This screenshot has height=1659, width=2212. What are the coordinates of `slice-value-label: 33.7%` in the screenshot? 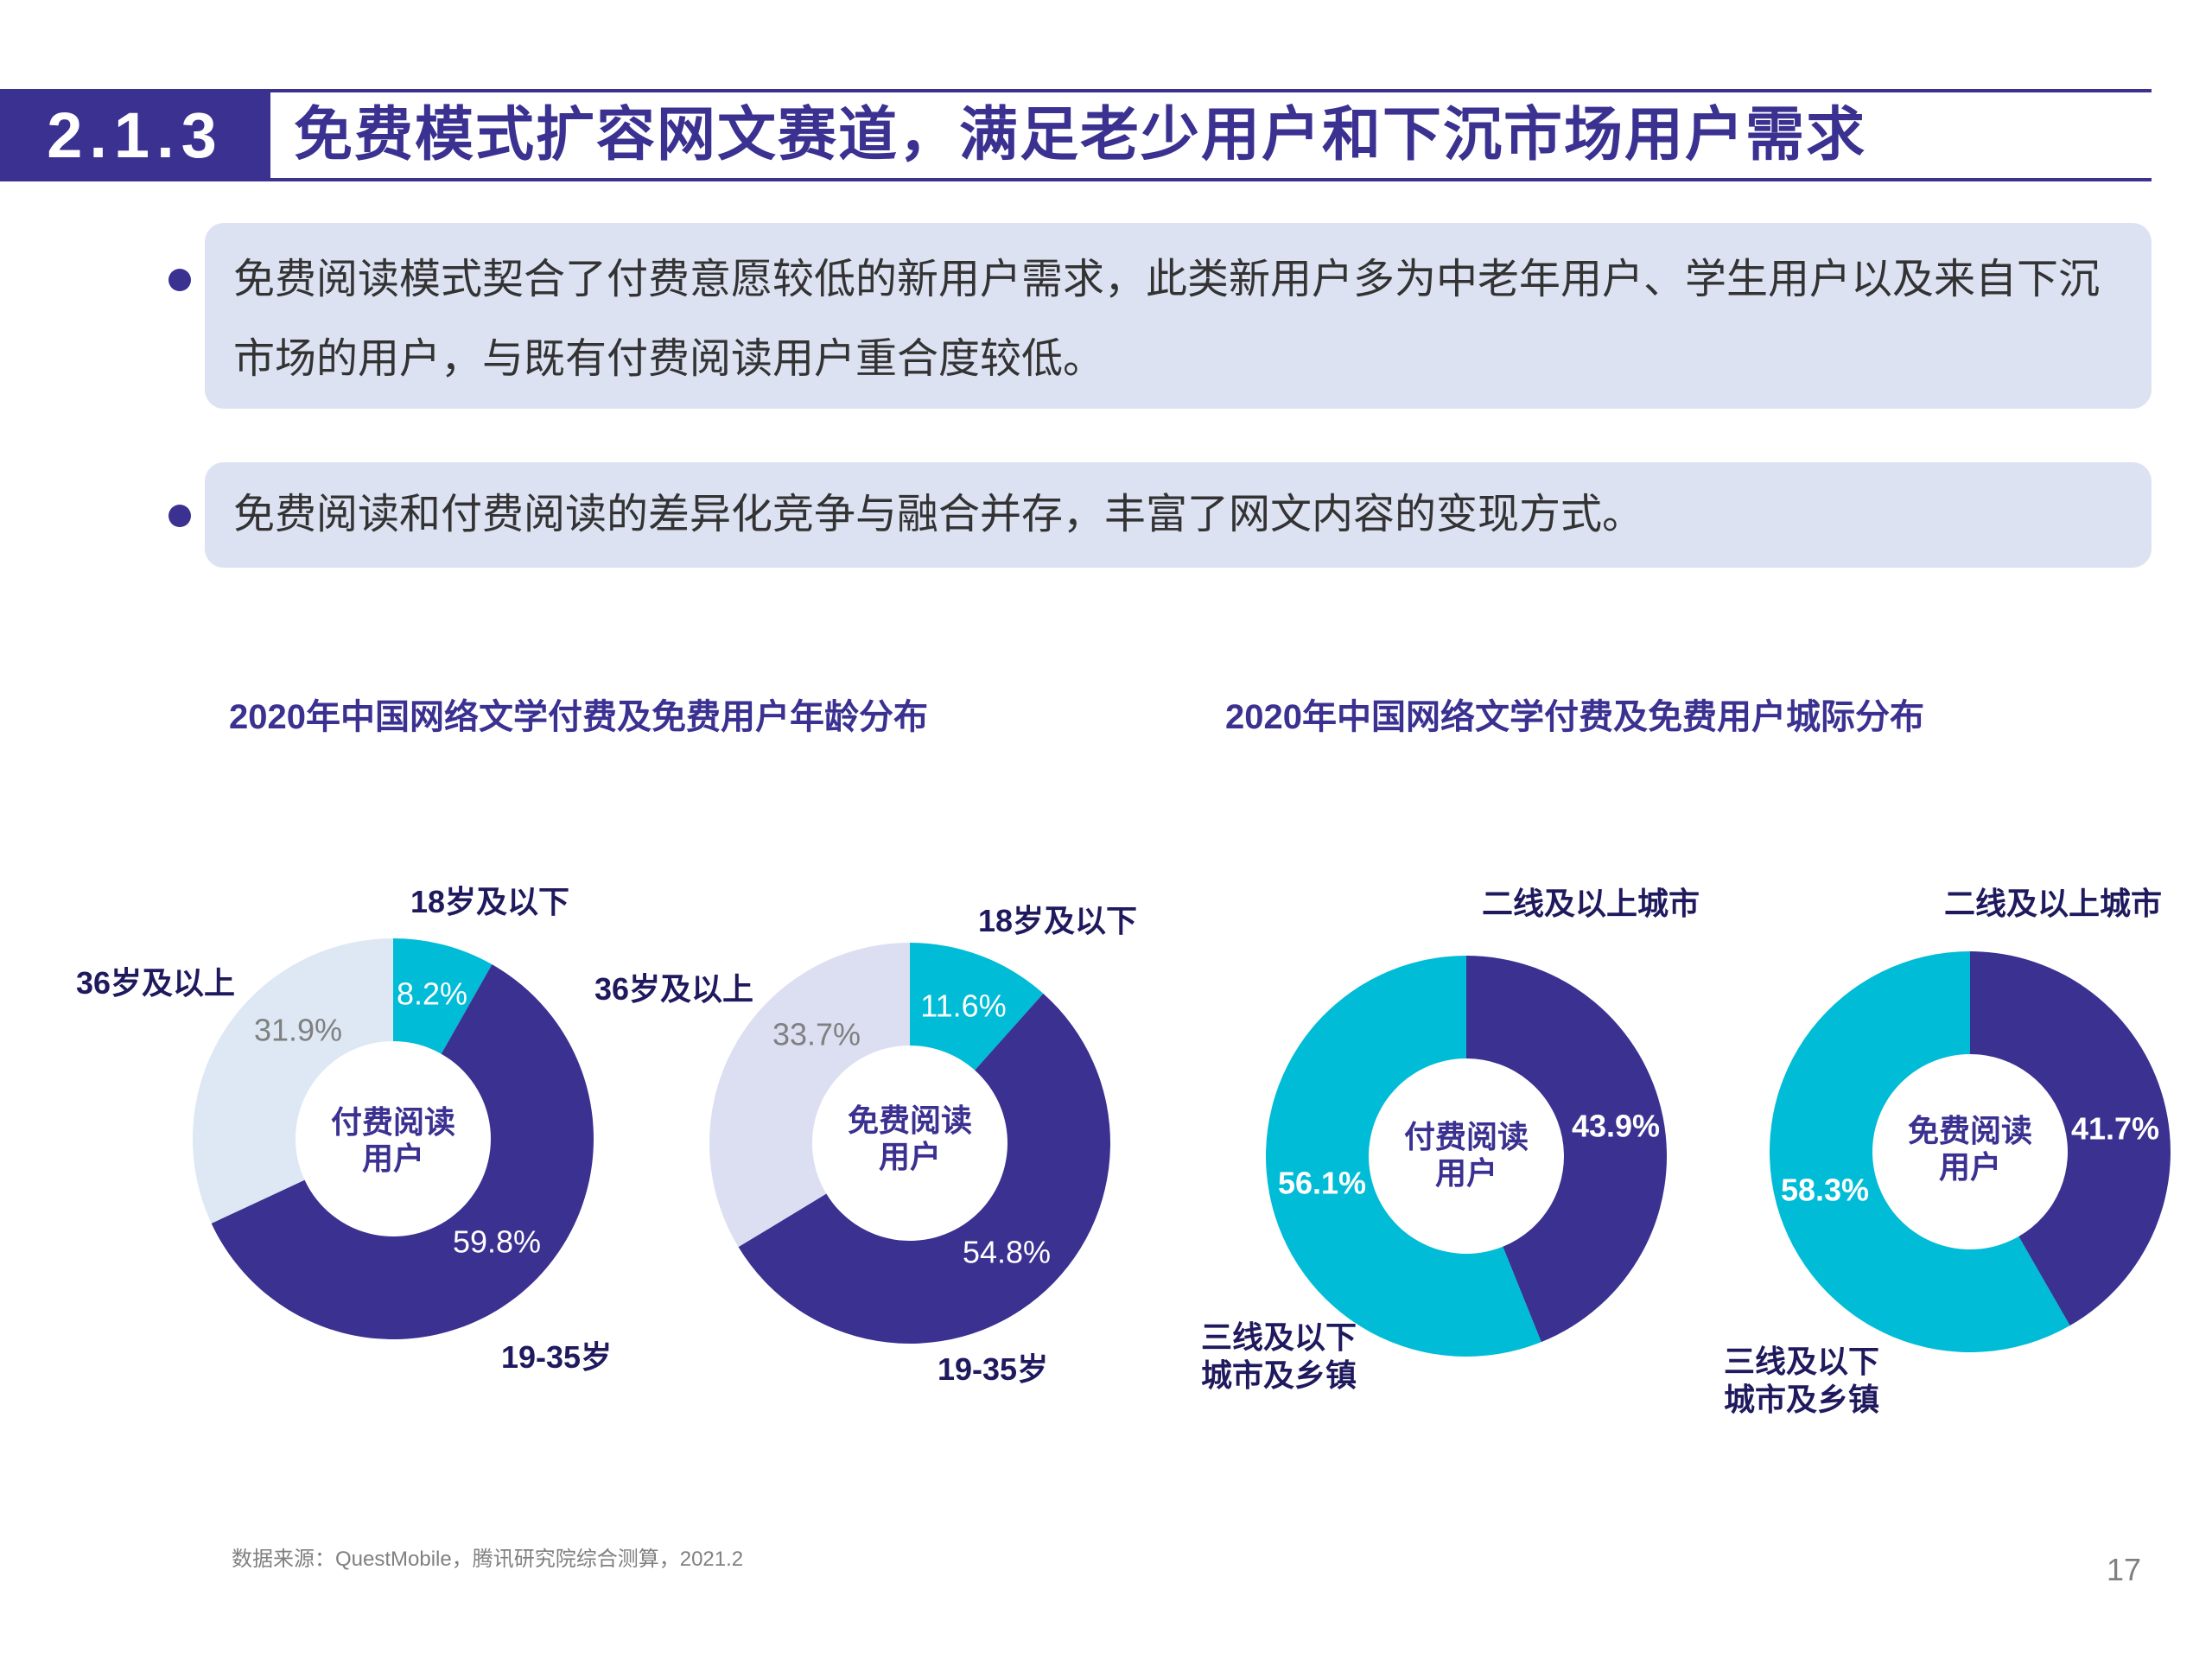 It's located at (816, 1034).